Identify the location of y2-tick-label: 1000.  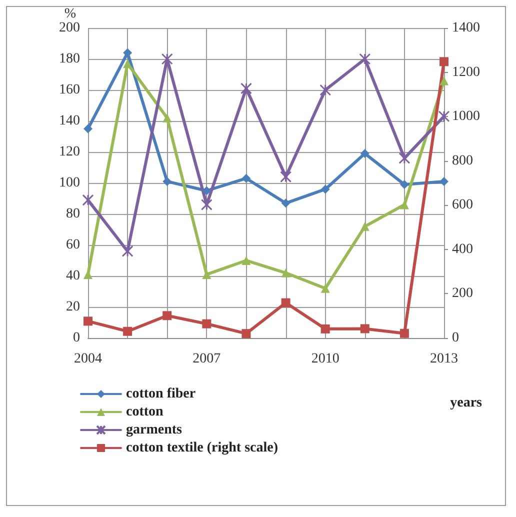
(466, 116).